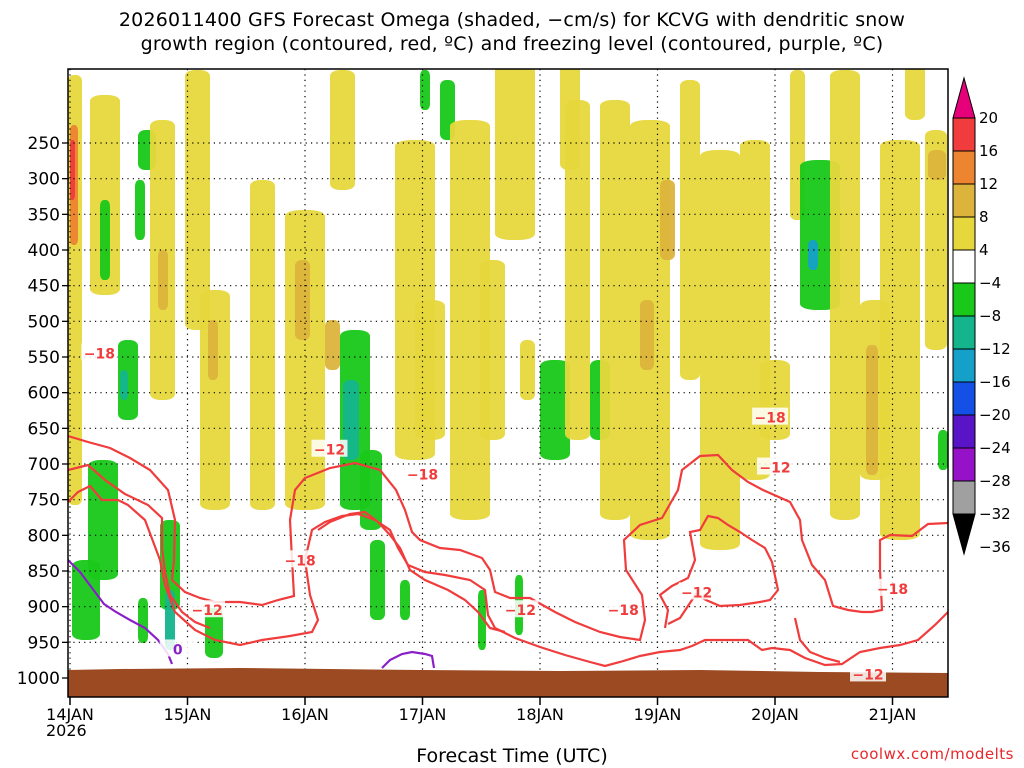  Describe the element at coordinates (44, 287) in the screenshot. I see `y-tick-label: 450` at that location.